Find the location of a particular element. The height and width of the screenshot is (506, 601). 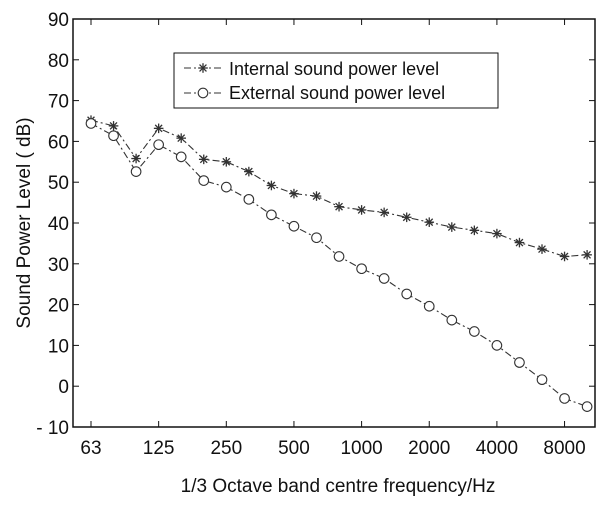

x-tick-label: 250 is located at coordinates (226, 448).